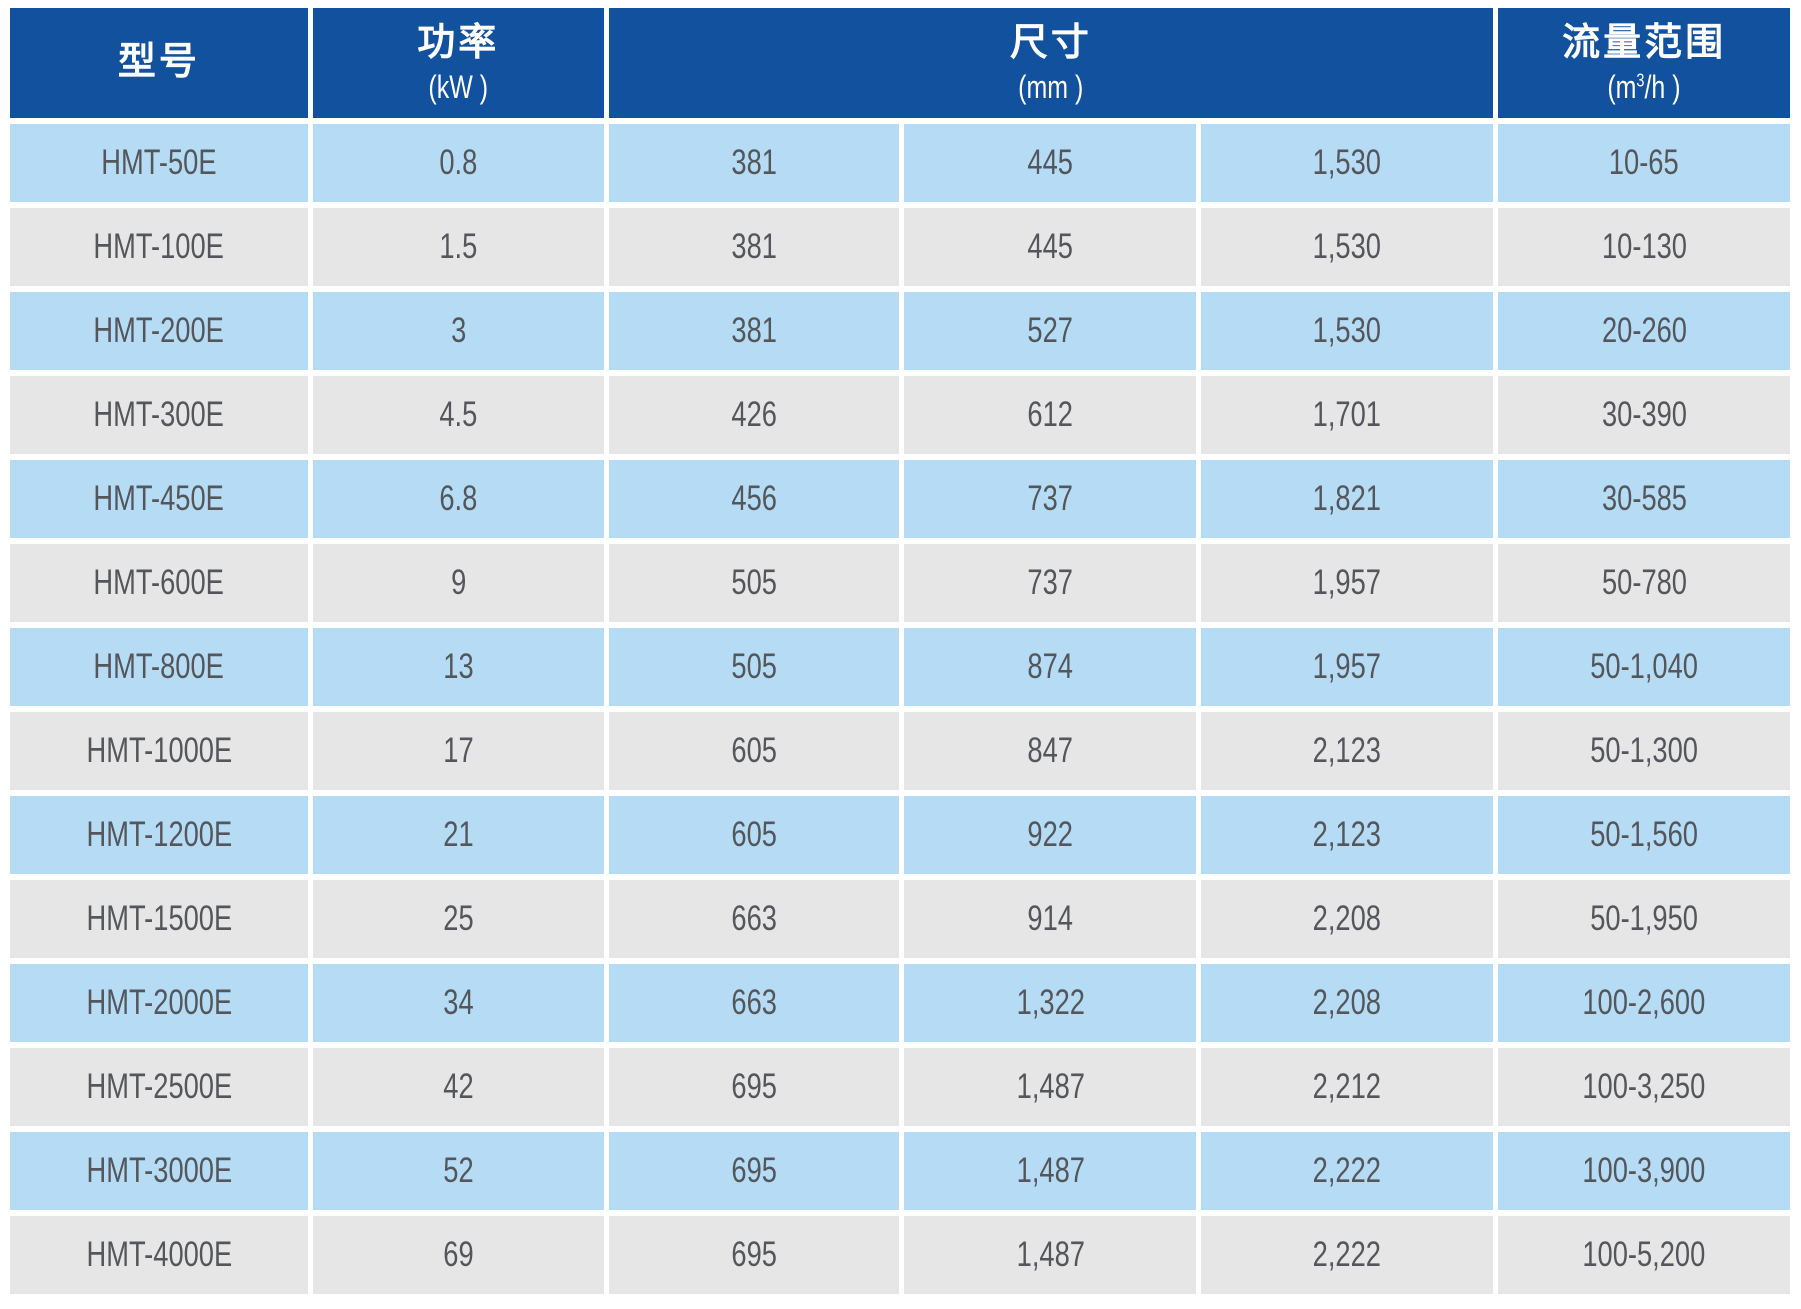 This screenshot has width=1801, height=1309. I want to click on cell-power: 0.8, so click(458, 163).